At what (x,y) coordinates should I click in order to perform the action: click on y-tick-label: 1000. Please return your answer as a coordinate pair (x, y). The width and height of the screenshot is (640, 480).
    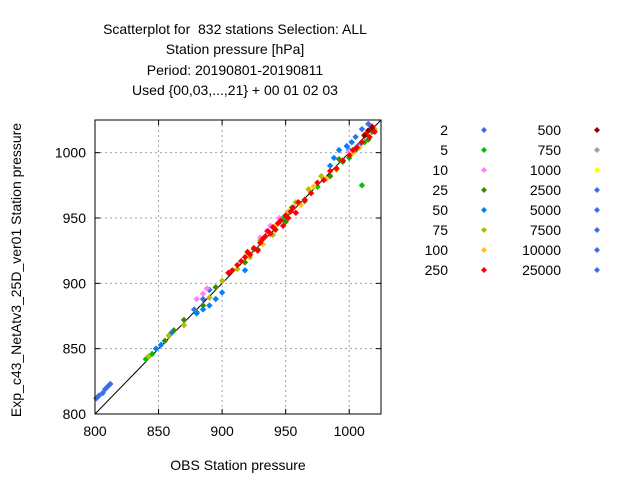
    Looking at the image, I should click on (70, 153).